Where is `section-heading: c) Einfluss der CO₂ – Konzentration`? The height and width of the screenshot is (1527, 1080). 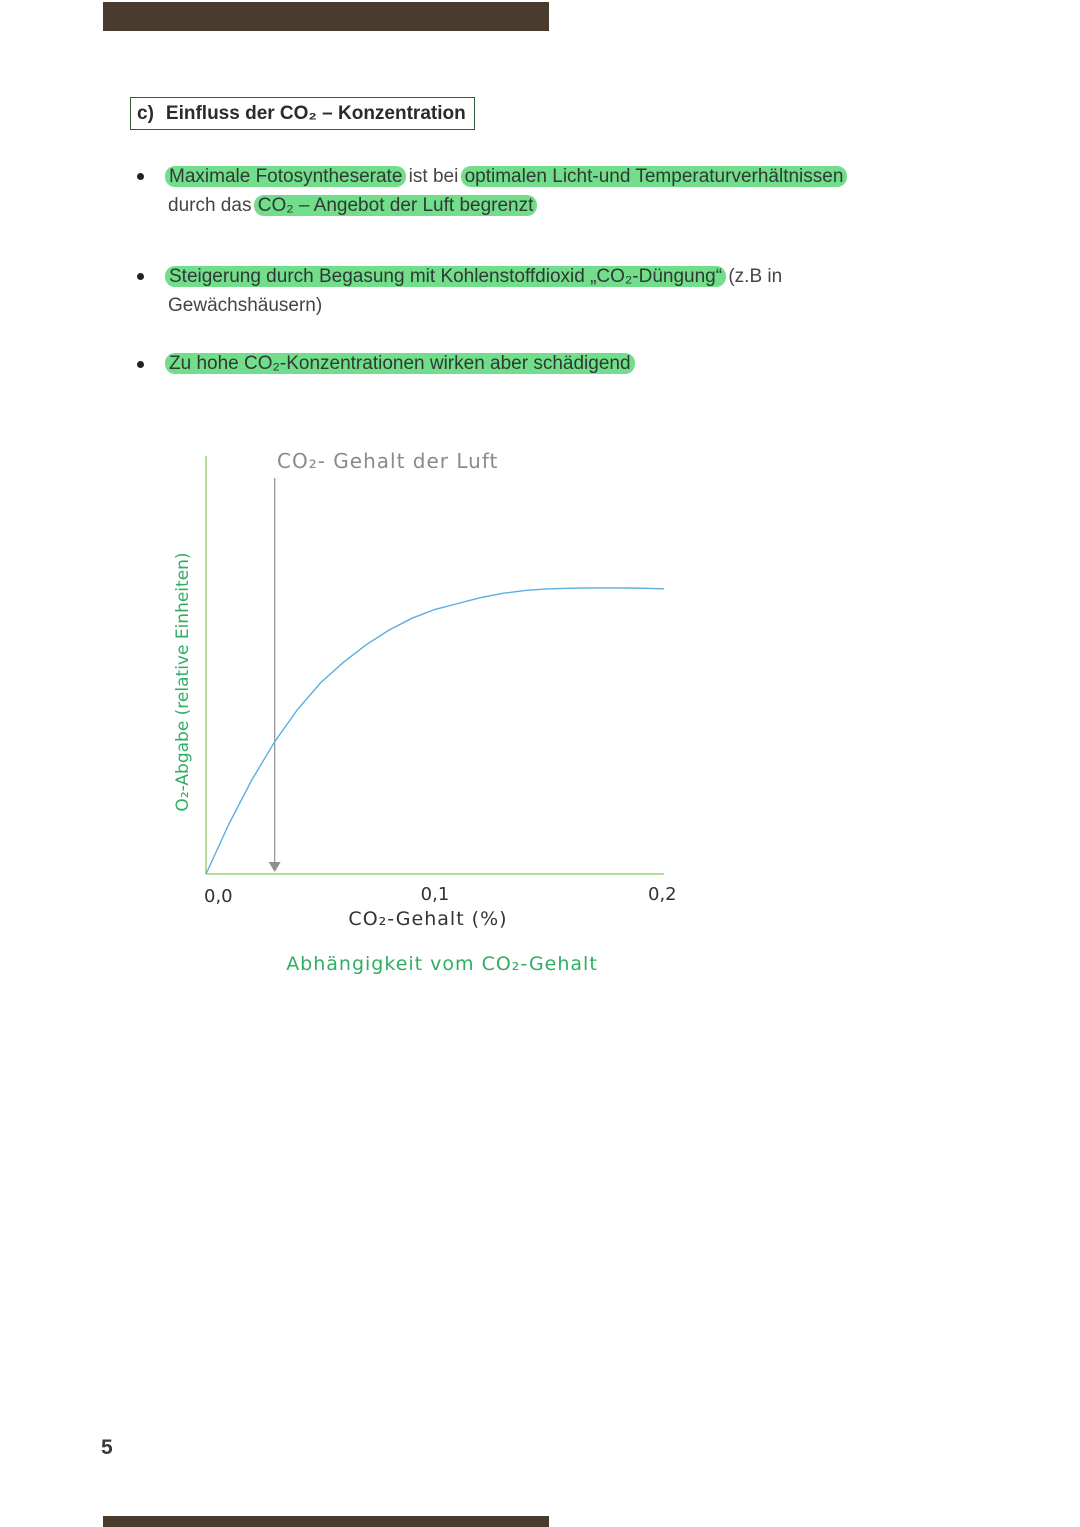 section-heading: c) Einfluss der CO₂ – Konzentration is located at coordinates (302, 113).